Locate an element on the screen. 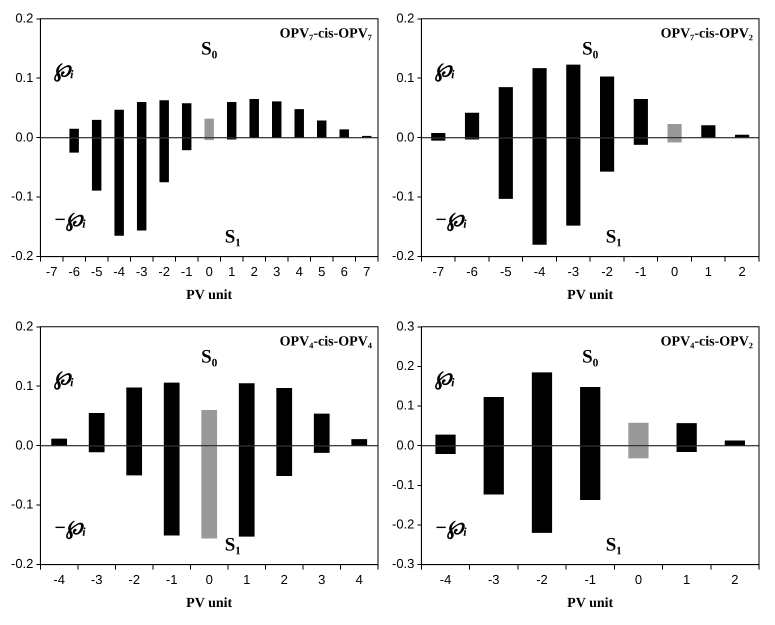 The height and width of the screenshot is (625, 775). text: OPV₄-cis-OPV₂ is located at coordinates (706, 342).